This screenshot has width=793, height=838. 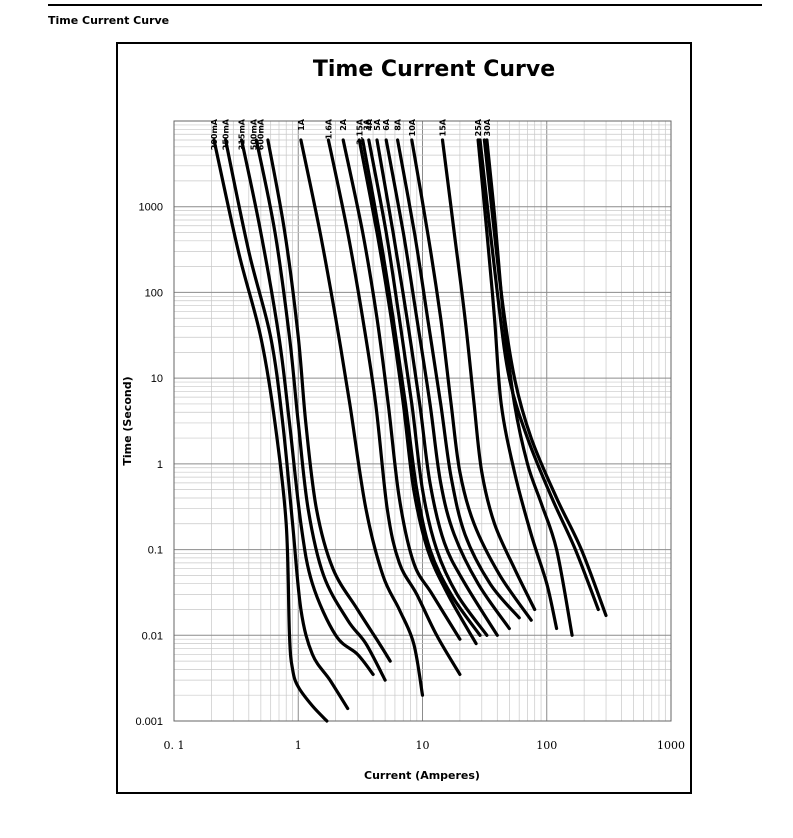 I want to click on x-tick-label: 1000, so click(x=671, y=745).